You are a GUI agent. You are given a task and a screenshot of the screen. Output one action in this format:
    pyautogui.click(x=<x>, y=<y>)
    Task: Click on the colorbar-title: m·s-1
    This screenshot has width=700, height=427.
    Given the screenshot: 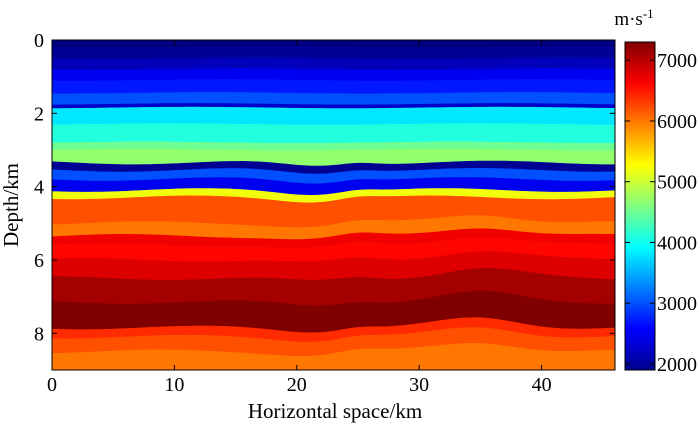 What is the action you would take?
    pyautogui.click(x=633, y=18)
    